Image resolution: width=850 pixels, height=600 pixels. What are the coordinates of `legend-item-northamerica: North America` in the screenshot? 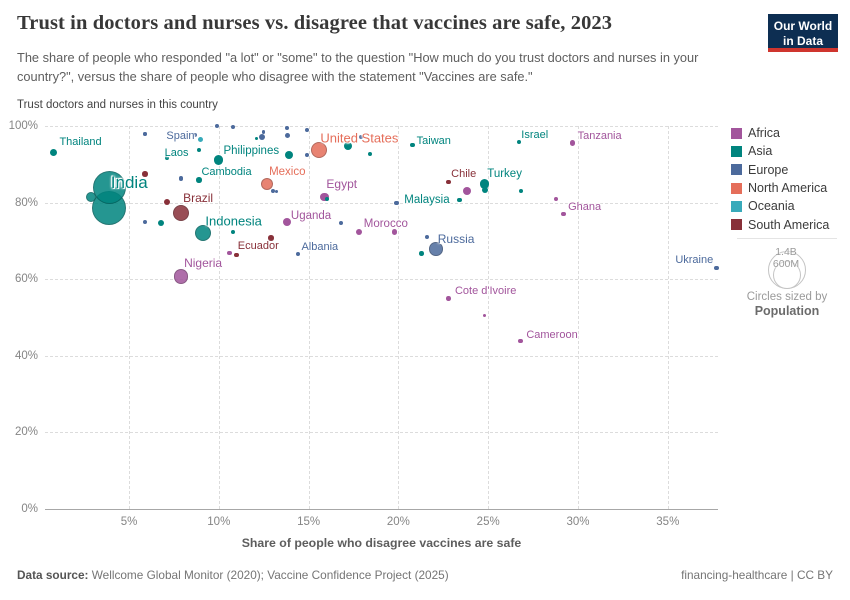 It's located at (788, 188).